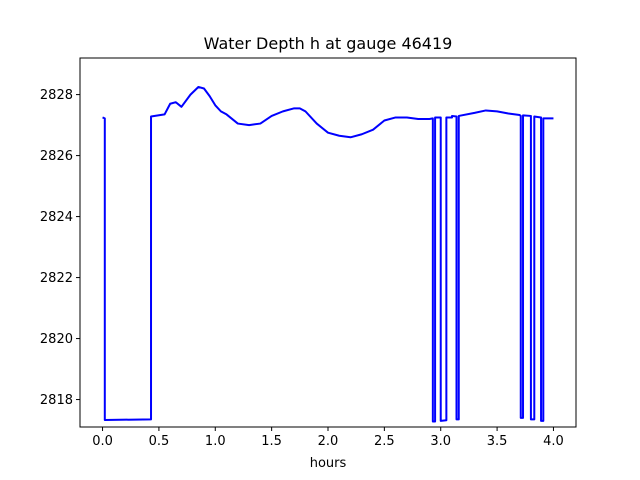 The image size is (640, 480). What do you see at coordinates (497, 441) in the screenshot?
I see `x-tick-label: 3.5` at bounding box center [497, 441].